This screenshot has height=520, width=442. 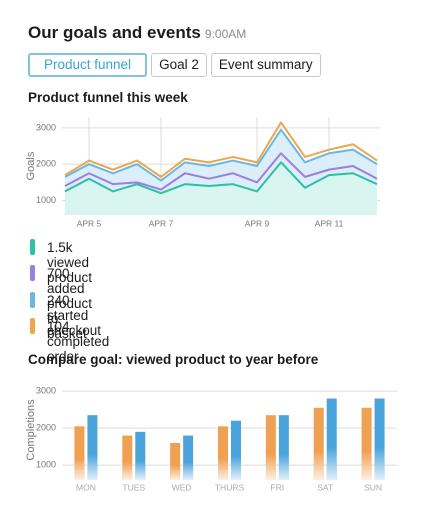 I want to click on legend-label: 700 added product to basket, so click(x=70, y=304).